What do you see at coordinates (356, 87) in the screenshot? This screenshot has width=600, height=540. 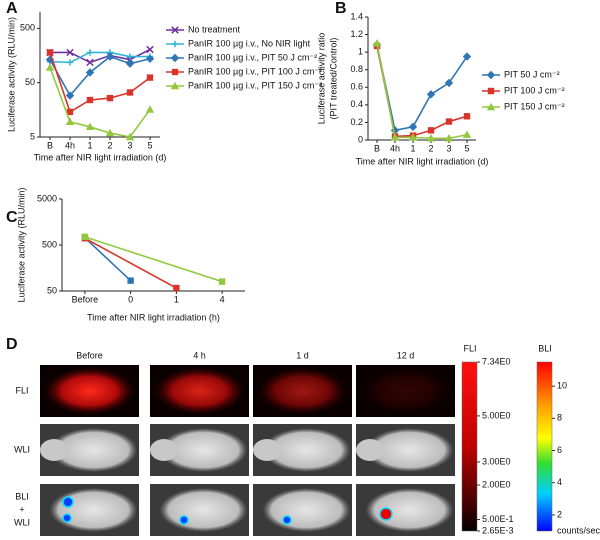 I see `y-tick-label: 0.6` at bounding box center [356, 87].